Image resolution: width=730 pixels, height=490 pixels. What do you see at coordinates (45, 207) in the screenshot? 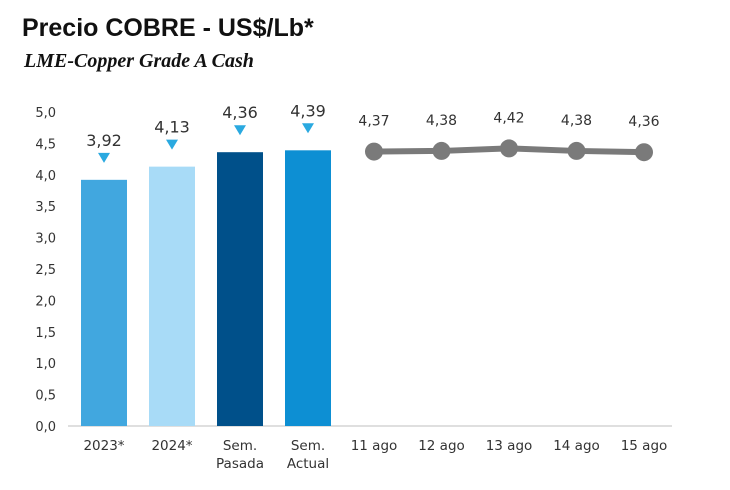
I see `y-tick-label: 3,5` at bounding box center [45, 207].